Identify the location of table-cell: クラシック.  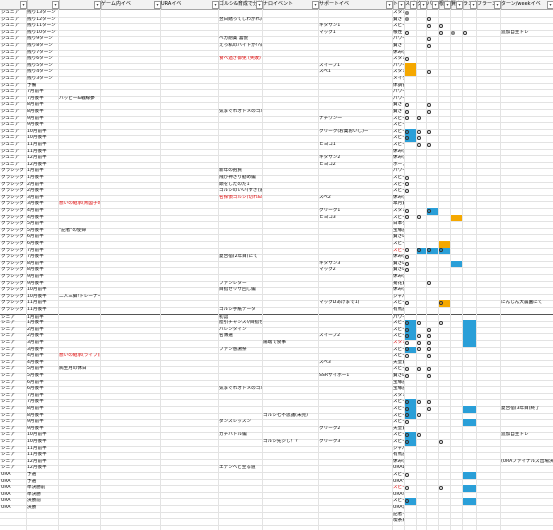
(13, 204).